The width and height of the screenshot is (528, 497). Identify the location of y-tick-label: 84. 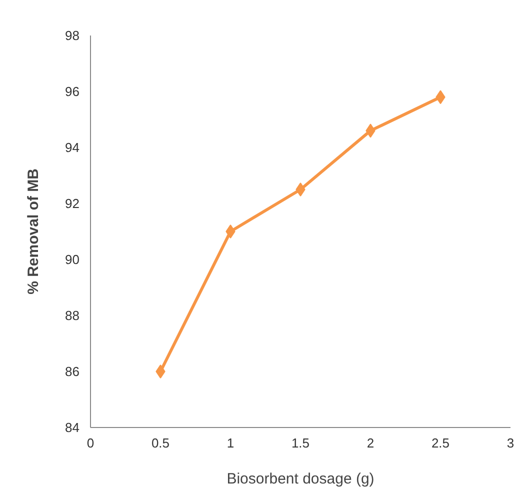
(72, 427).